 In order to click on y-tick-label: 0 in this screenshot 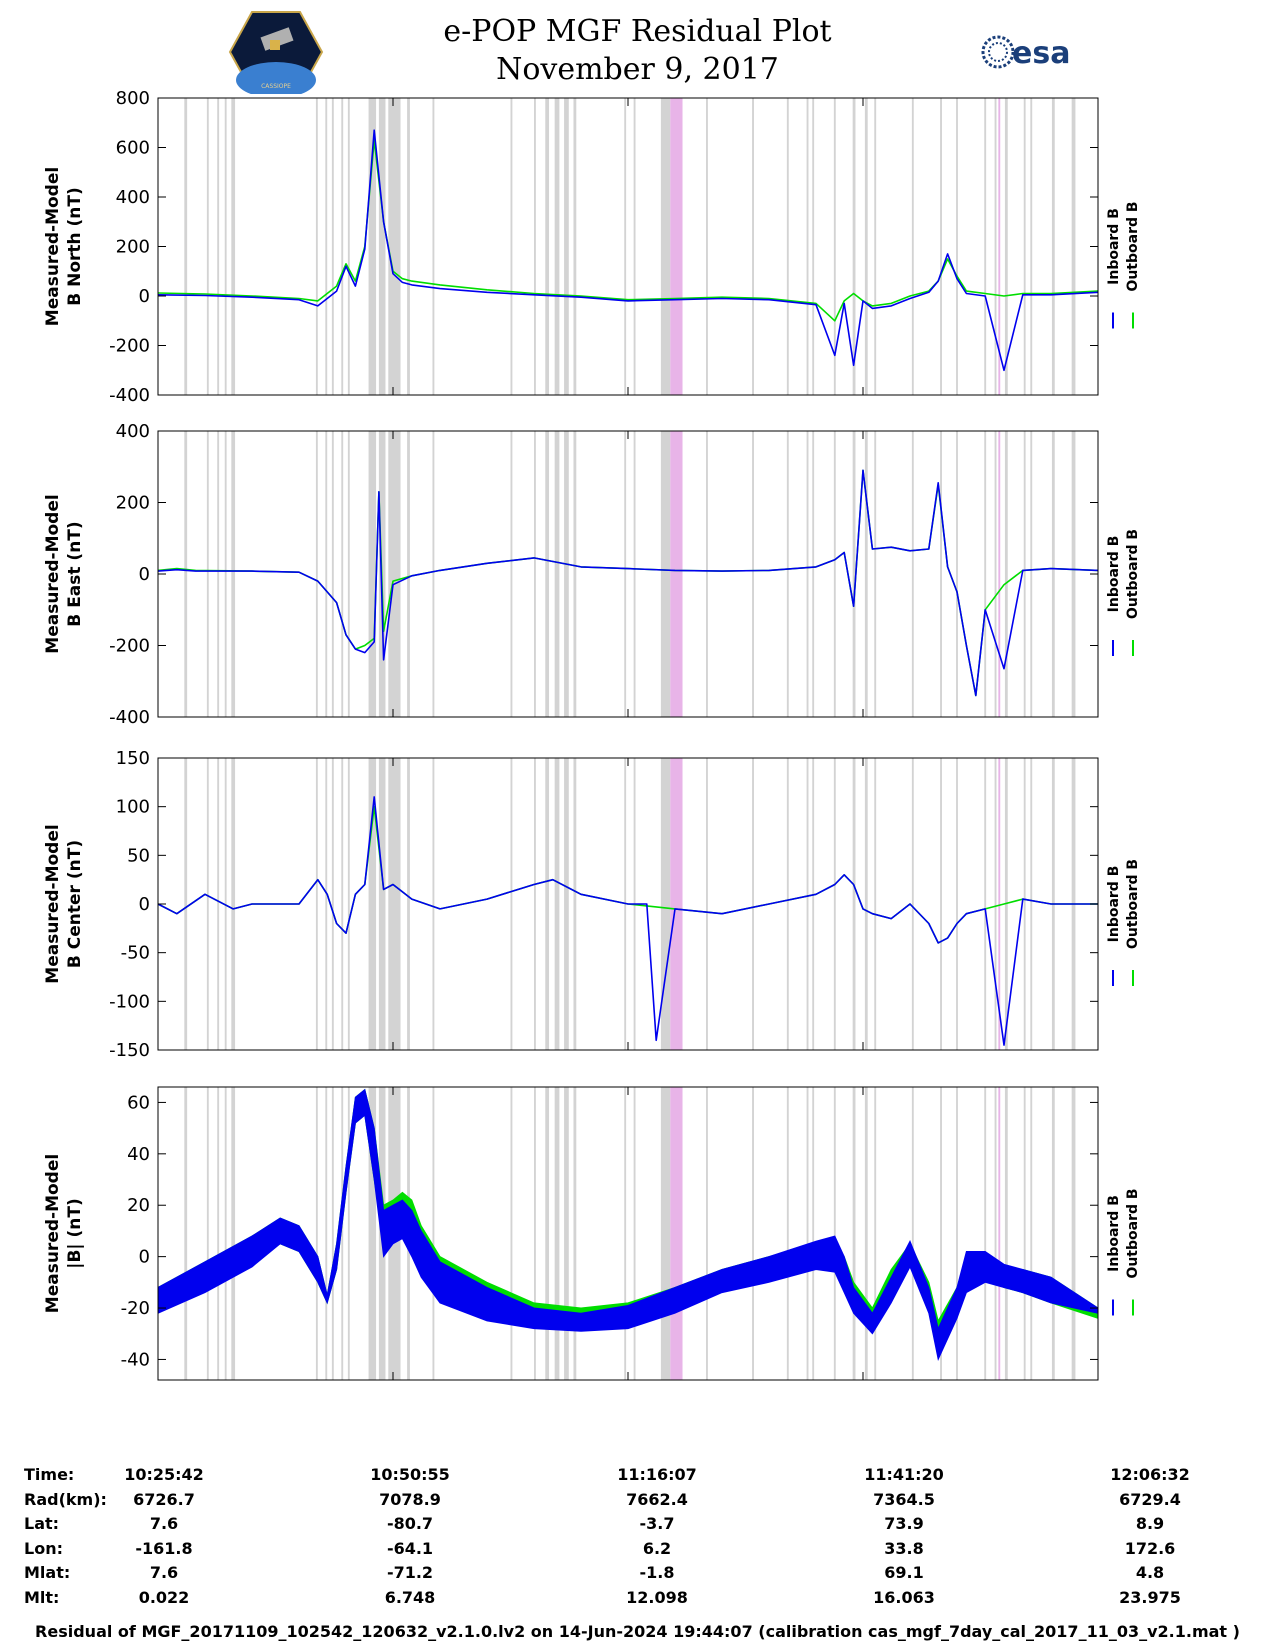, I will do `click(144, 574)`.